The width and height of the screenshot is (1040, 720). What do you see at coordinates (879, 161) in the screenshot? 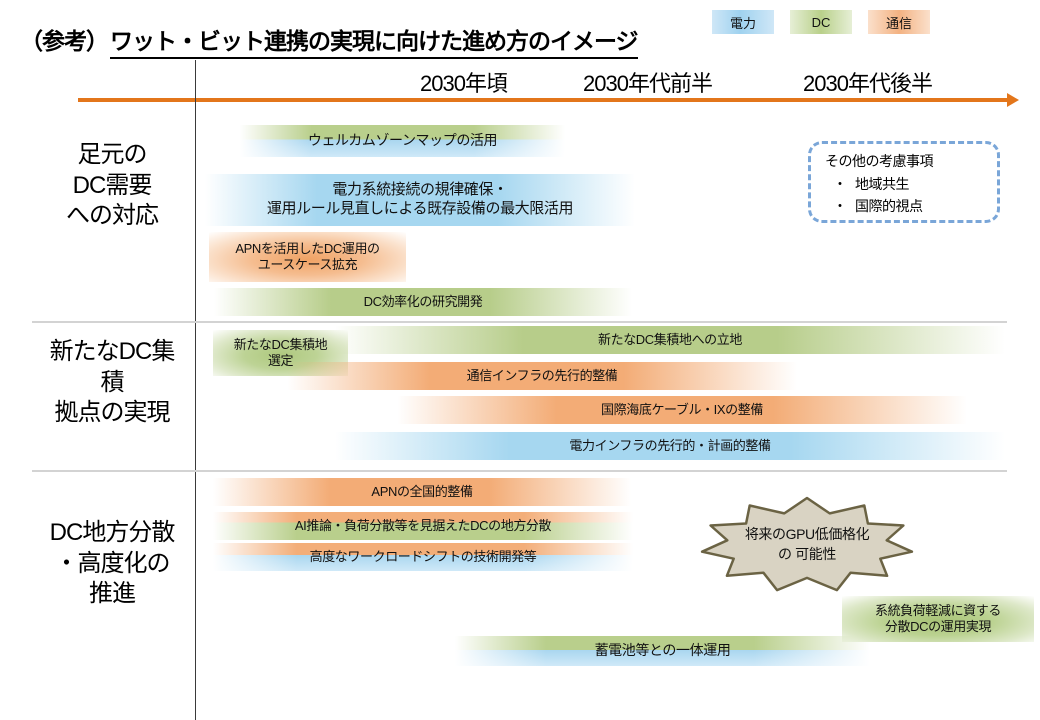
I see `note-title: その他の考慮事項` at bounding box center [879, 161].